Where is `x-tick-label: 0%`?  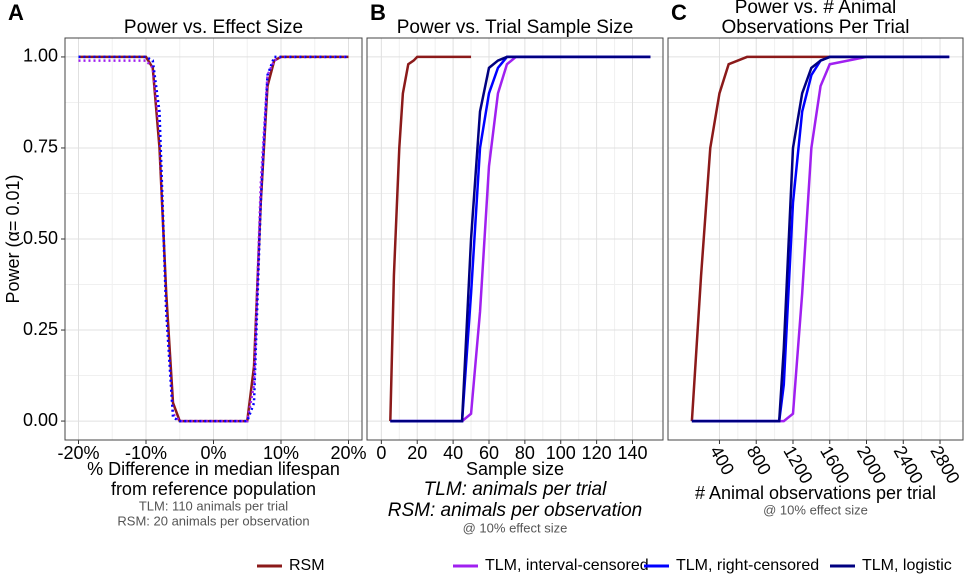
x-tick-label: 0% is located at coordinates (213, 453).